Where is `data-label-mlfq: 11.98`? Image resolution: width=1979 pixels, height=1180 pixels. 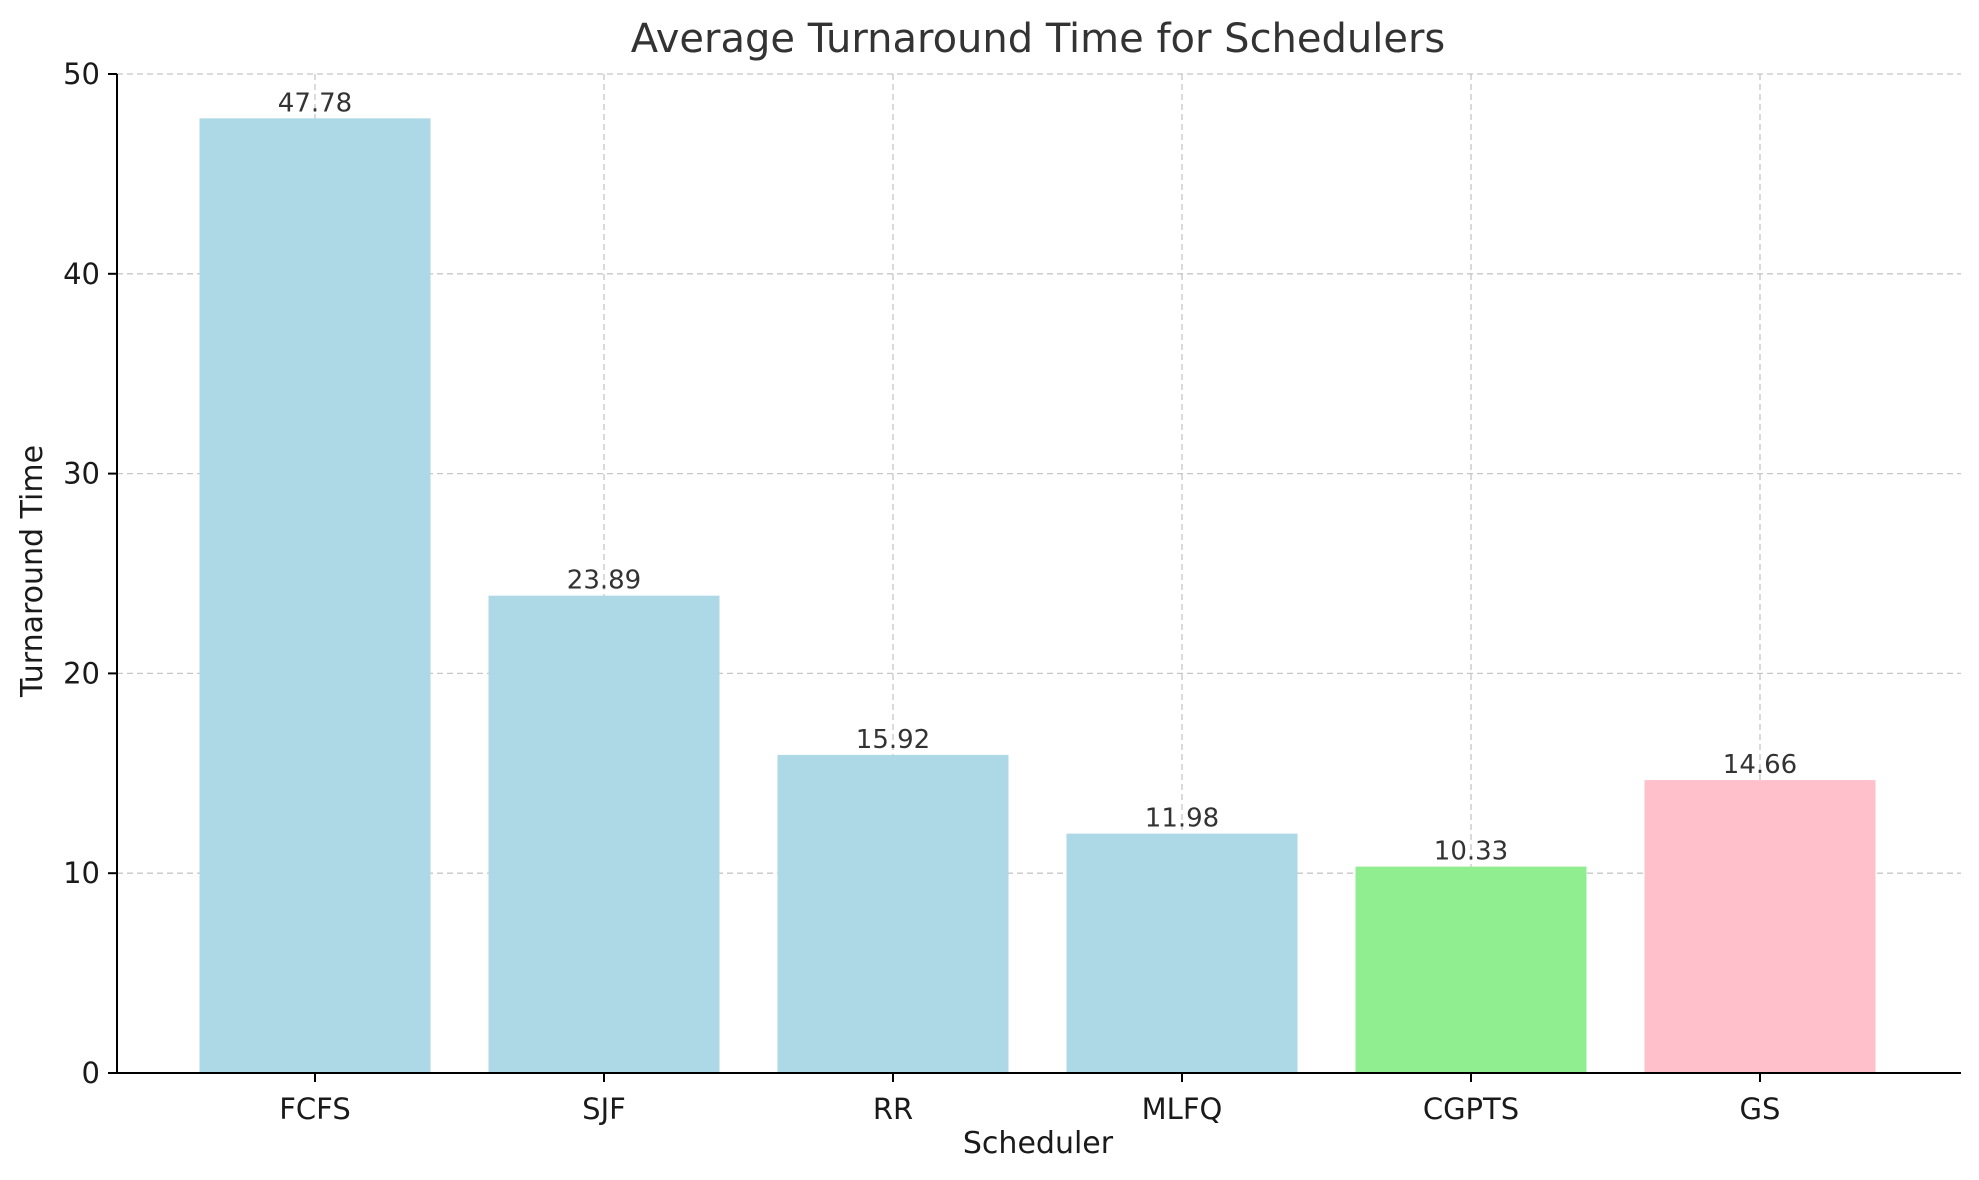 data-label-mlfq: 11.98 is located at coordinates (1182, 819).